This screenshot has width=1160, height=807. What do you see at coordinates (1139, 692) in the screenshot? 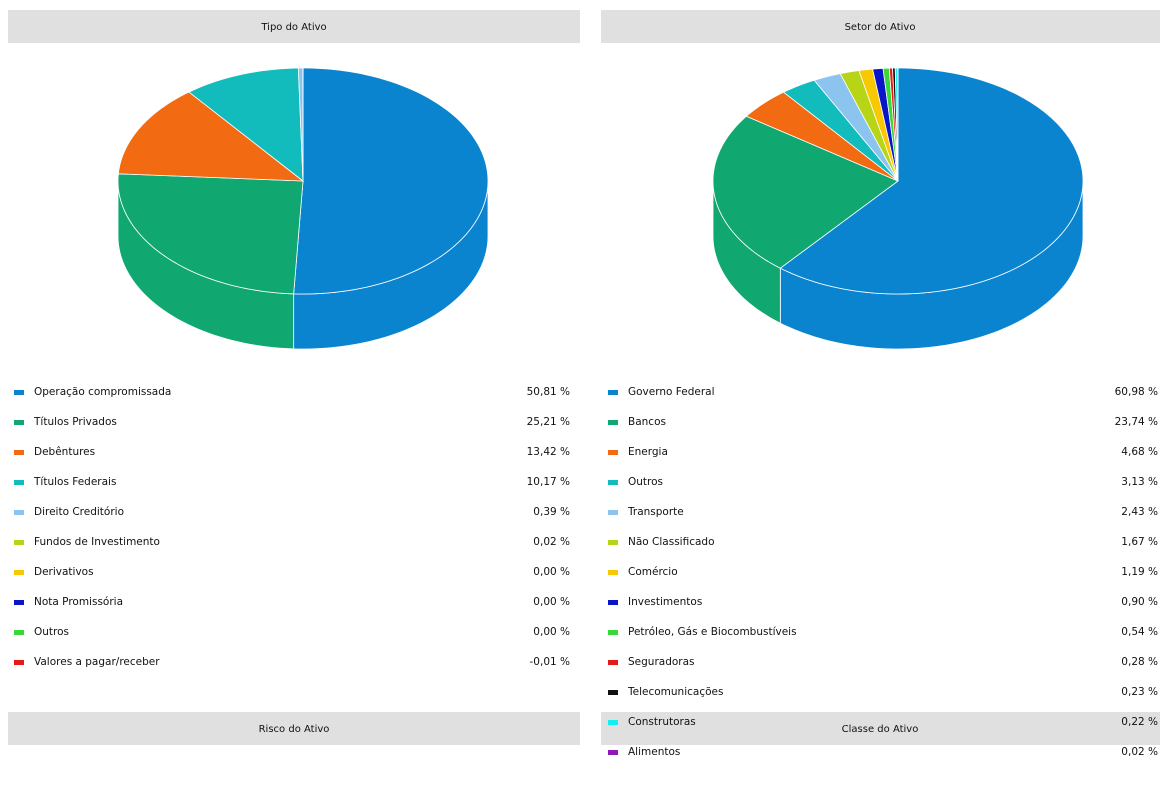
I see `value-label: 0,23 %` at bounding box center [1139, 692].